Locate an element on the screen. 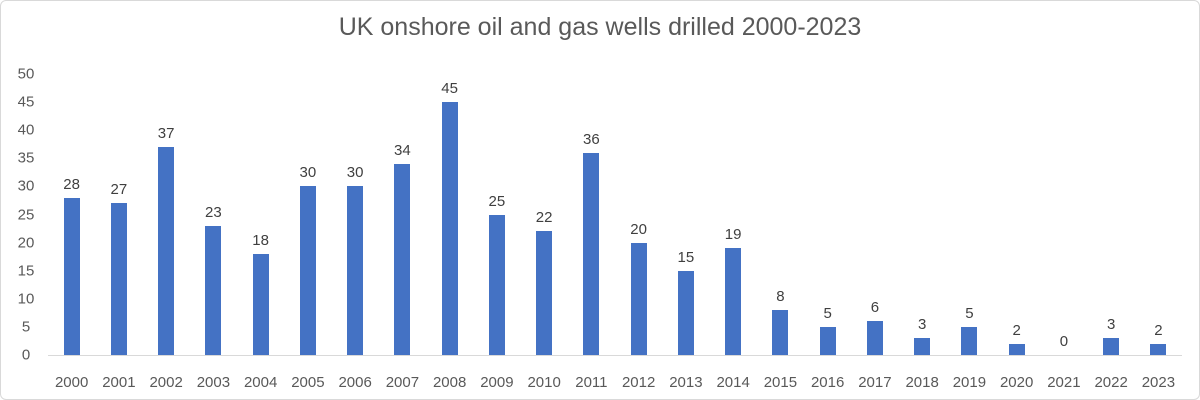 This screenshot has height=400, width=1200. x-tick-label: 2021 is located at coordinates (1064, 382).